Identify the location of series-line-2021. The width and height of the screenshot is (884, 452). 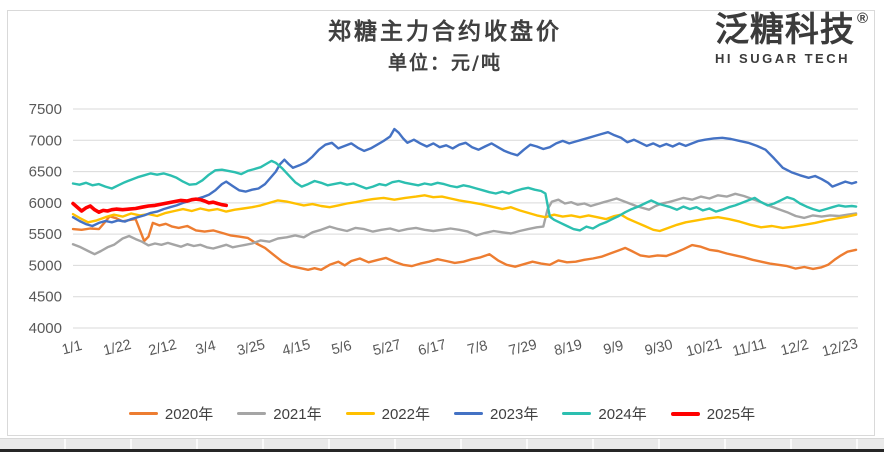
(464, 224).